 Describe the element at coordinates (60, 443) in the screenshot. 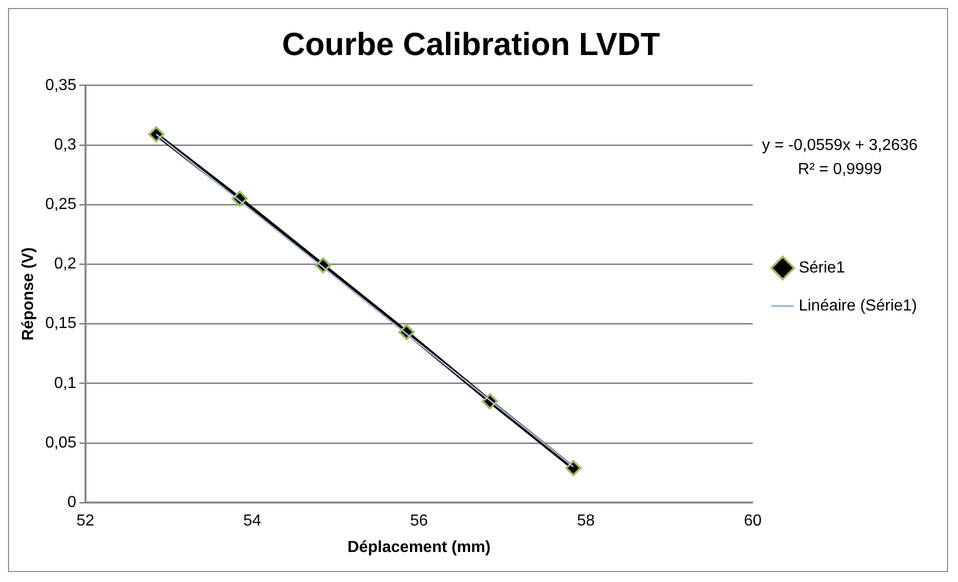

I see `y-tick-label: 0,05` at that location.